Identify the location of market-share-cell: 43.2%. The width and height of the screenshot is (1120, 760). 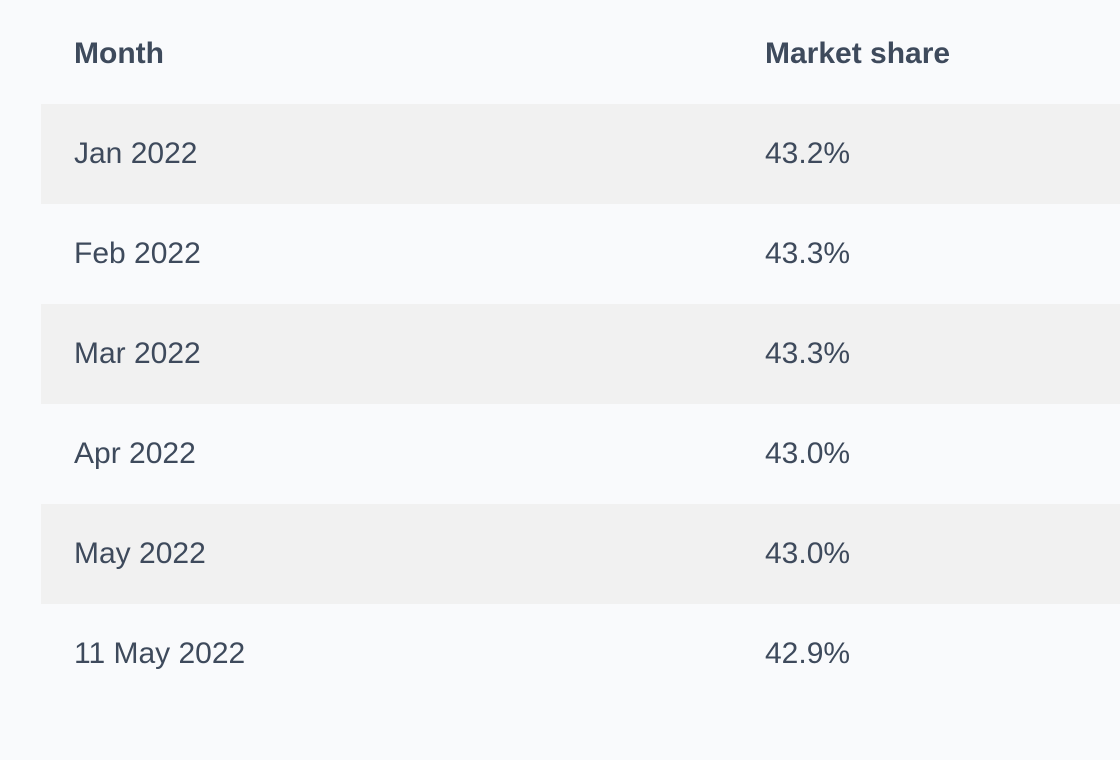
(808, 153).